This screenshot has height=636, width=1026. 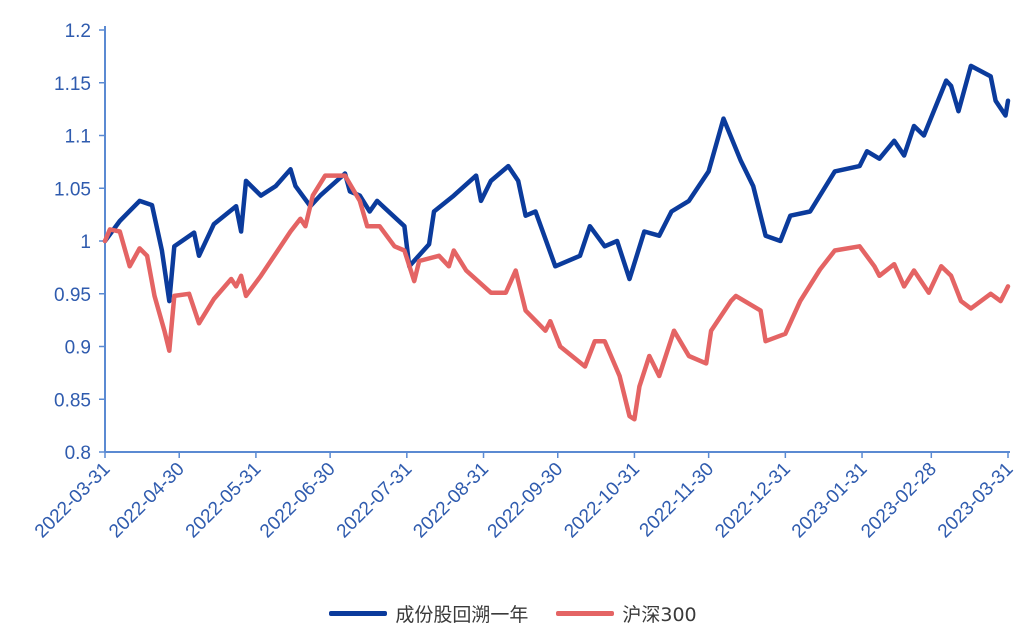 I want to click on x-tick-label: 2022-10-31, so click(x=602, y=501).